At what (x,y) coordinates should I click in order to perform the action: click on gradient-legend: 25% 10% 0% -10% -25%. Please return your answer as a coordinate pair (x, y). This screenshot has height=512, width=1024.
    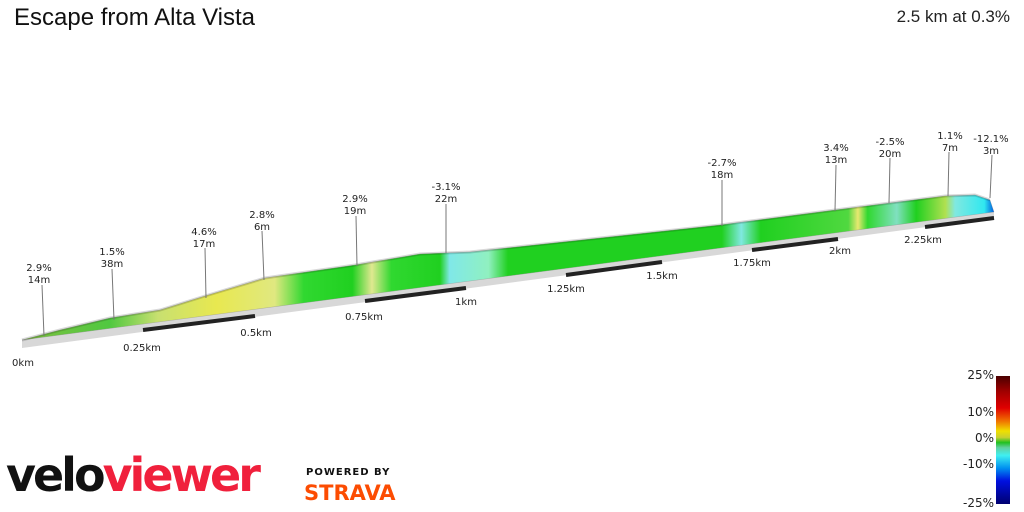
    Looking at the image, I should click on (979, 440).